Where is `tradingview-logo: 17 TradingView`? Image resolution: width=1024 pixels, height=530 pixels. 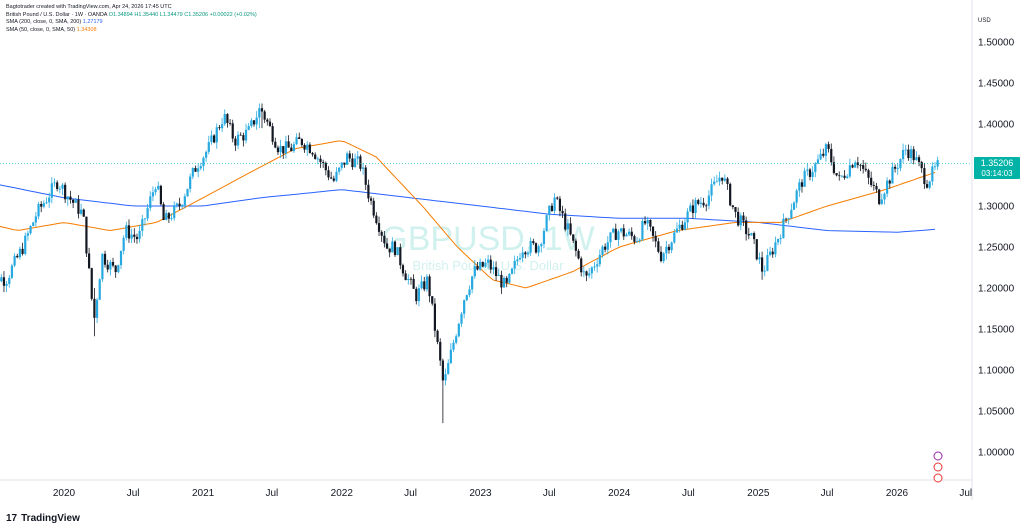
tradingview-logo: 17 TradingView is located at coordinates (43, 518).